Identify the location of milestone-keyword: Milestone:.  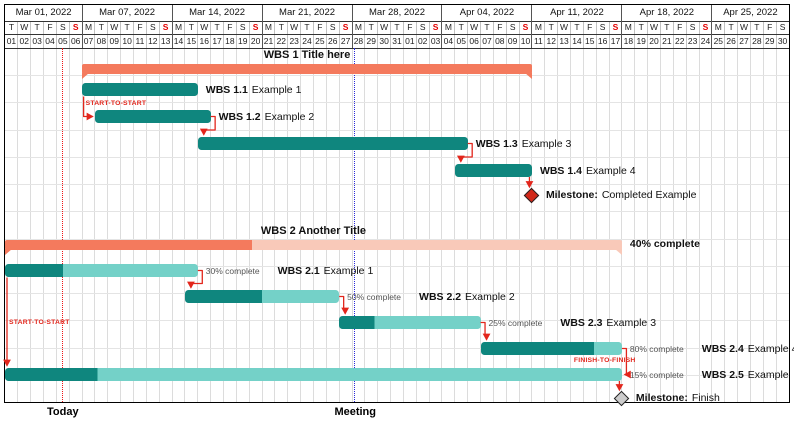
(661, 398).